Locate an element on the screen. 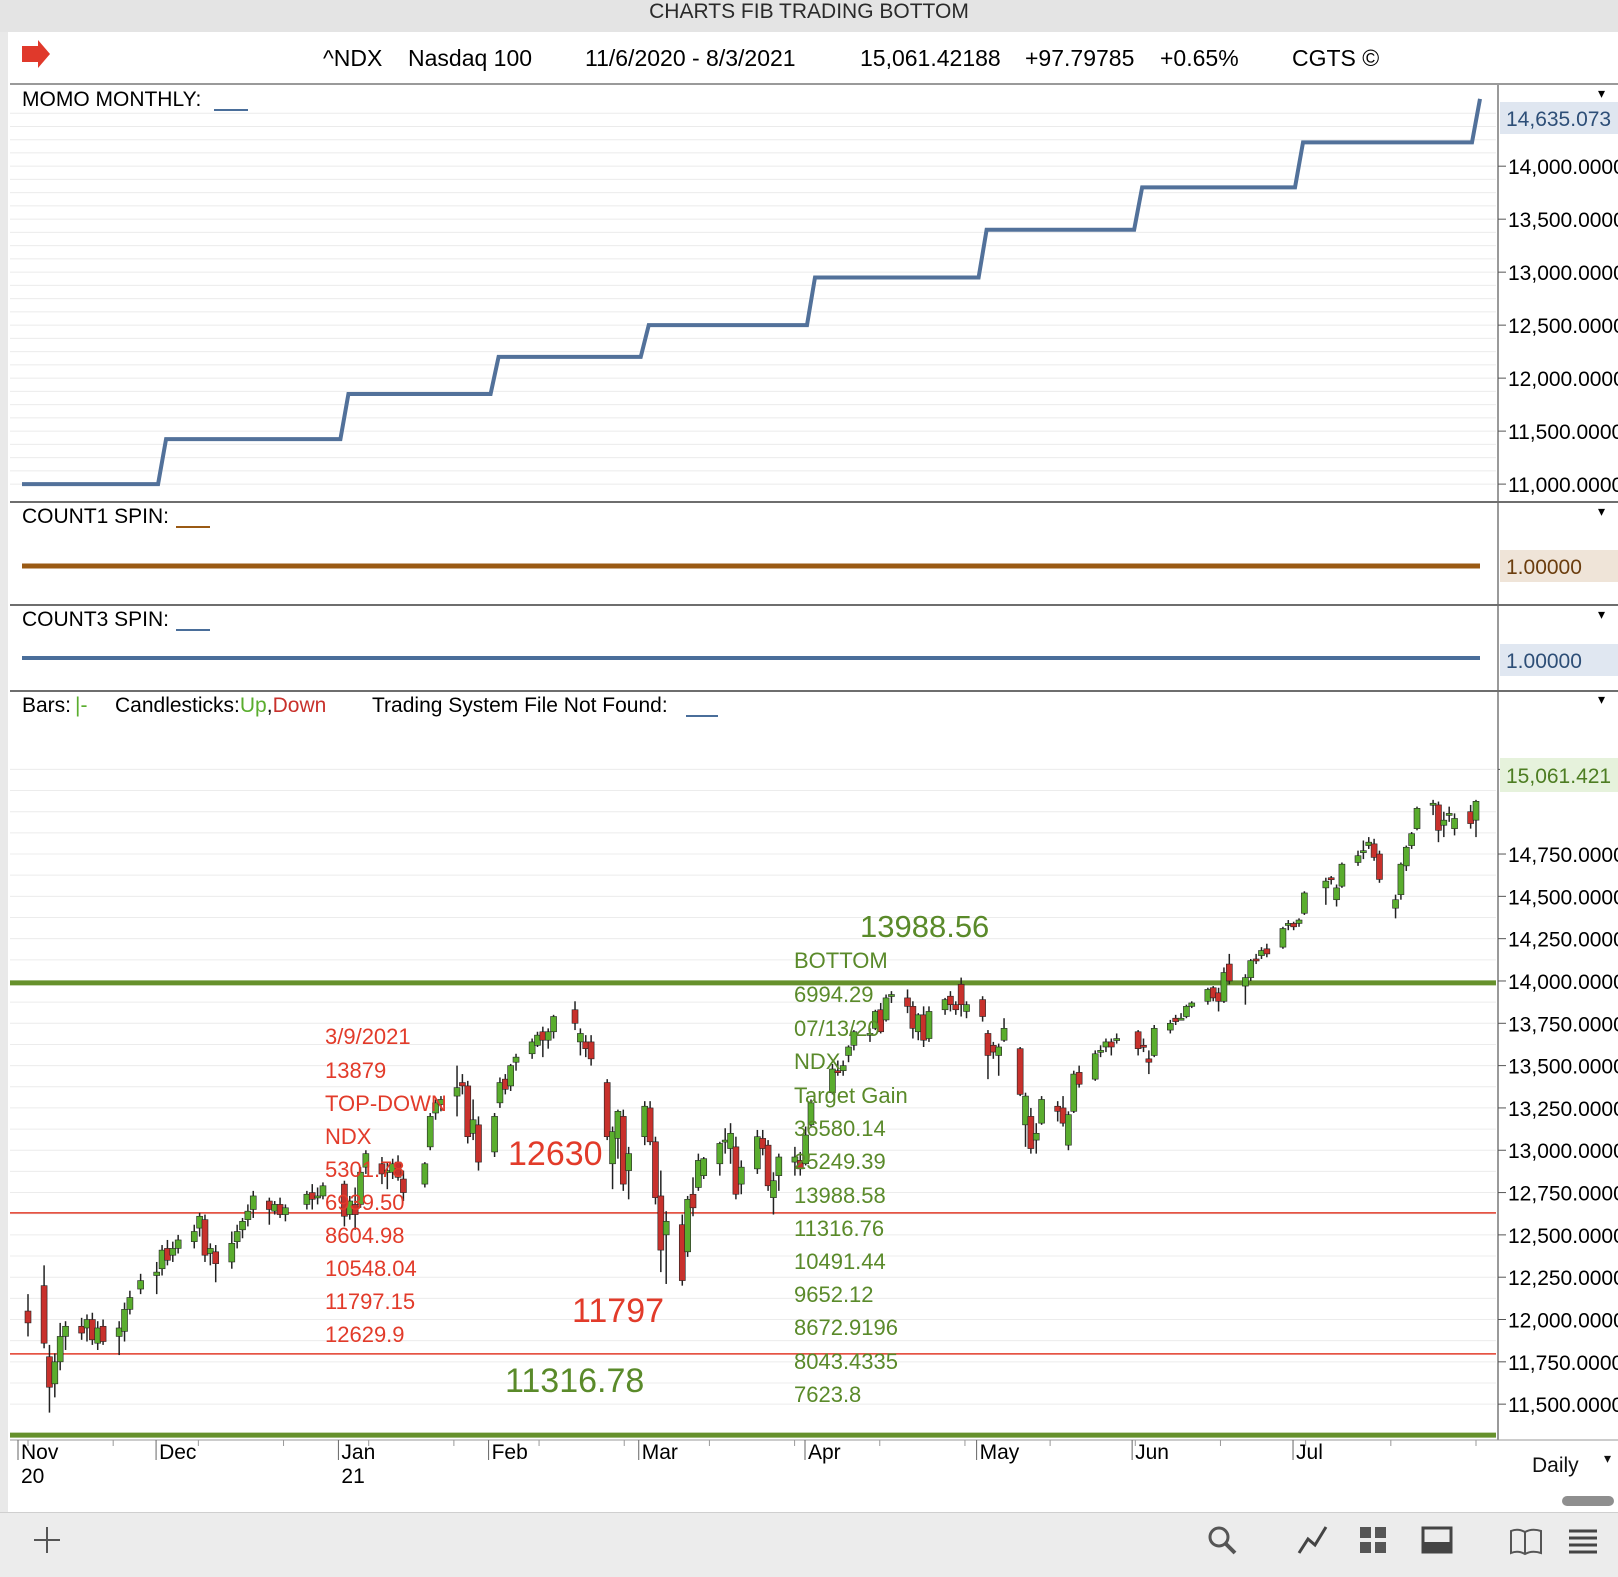 This screenshot has height=1577, width=1618. svg-text:Bars:|-: Bars: |- is located at coordinates (54, 705).